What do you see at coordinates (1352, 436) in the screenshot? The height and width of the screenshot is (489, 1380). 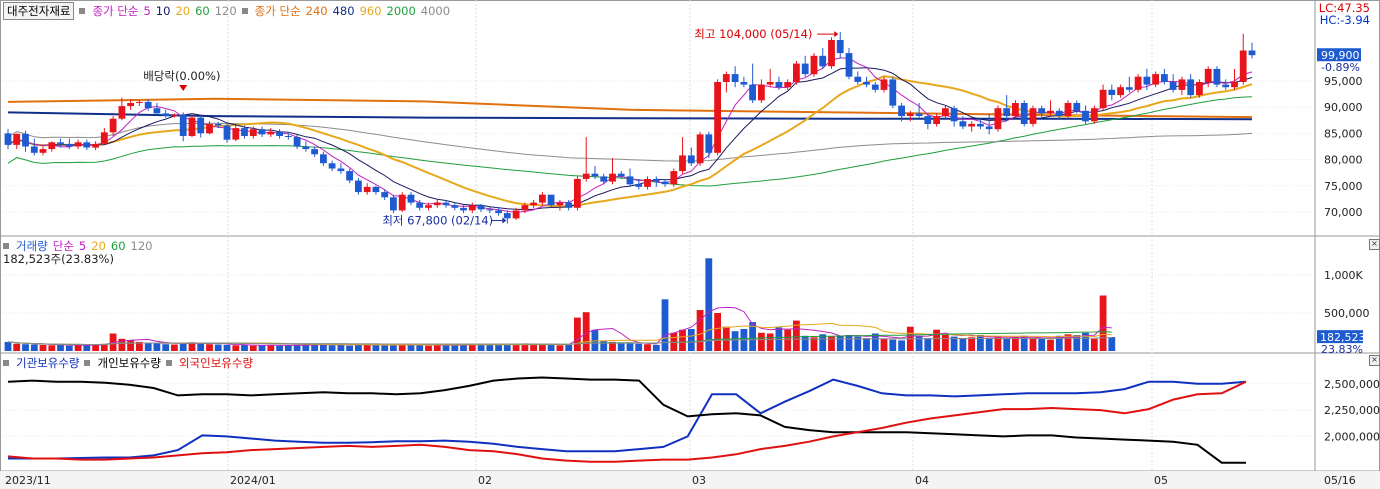 I see `holding-tick-label: 2,000,000` at bounding box center [1352, 436].